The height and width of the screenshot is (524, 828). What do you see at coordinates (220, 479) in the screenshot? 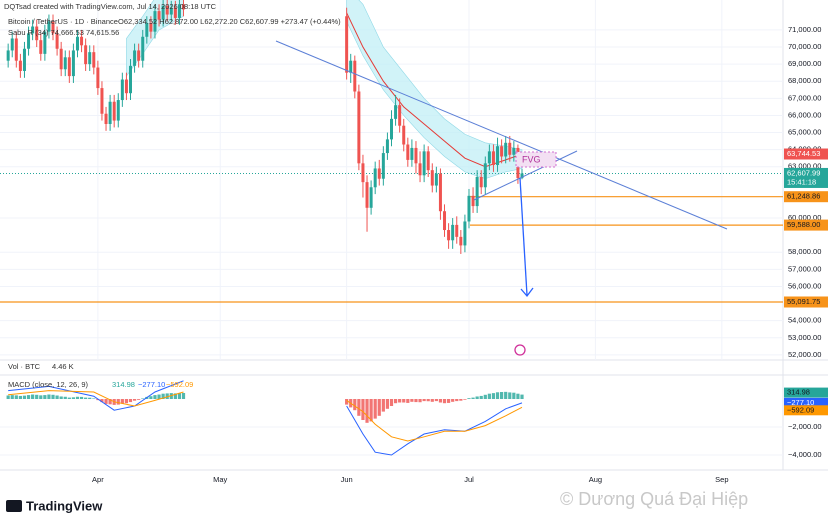
I see `x-tick-label: May` at bounding box center [220, 479].